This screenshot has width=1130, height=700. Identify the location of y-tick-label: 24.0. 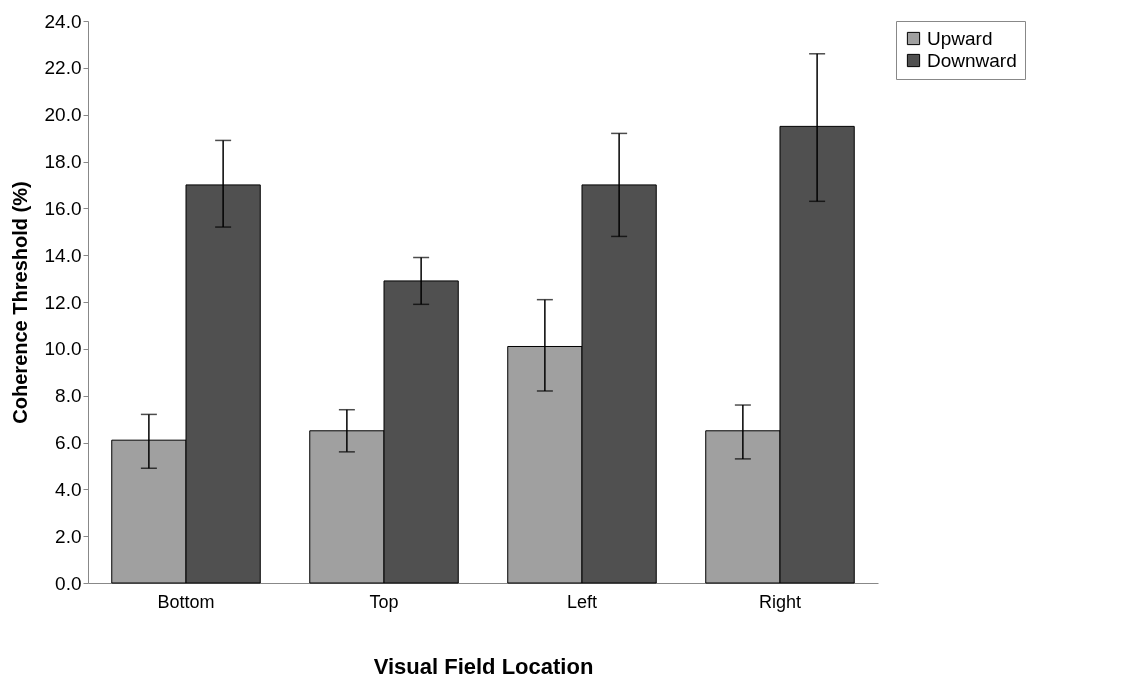
(63, 21).